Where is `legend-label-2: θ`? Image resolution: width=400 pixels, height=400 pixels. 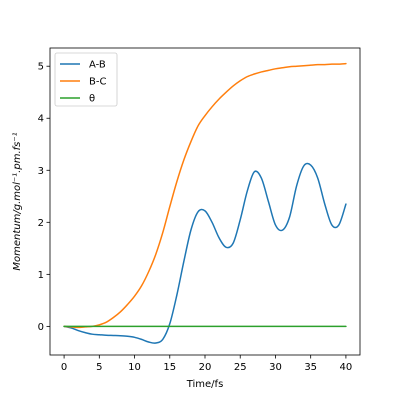 legend-label-2: θ is located at coordinates (92, 99).